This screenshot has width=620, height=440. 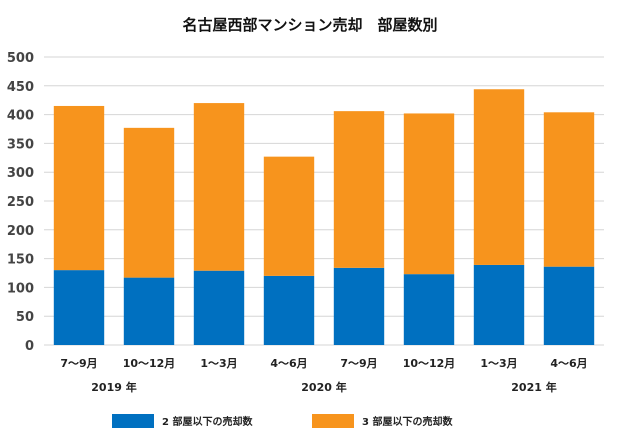 What do you see at coordinates (20, 231) in the screenshot?
I see `y-tick-label: 200` at bounding box center [20, 231].